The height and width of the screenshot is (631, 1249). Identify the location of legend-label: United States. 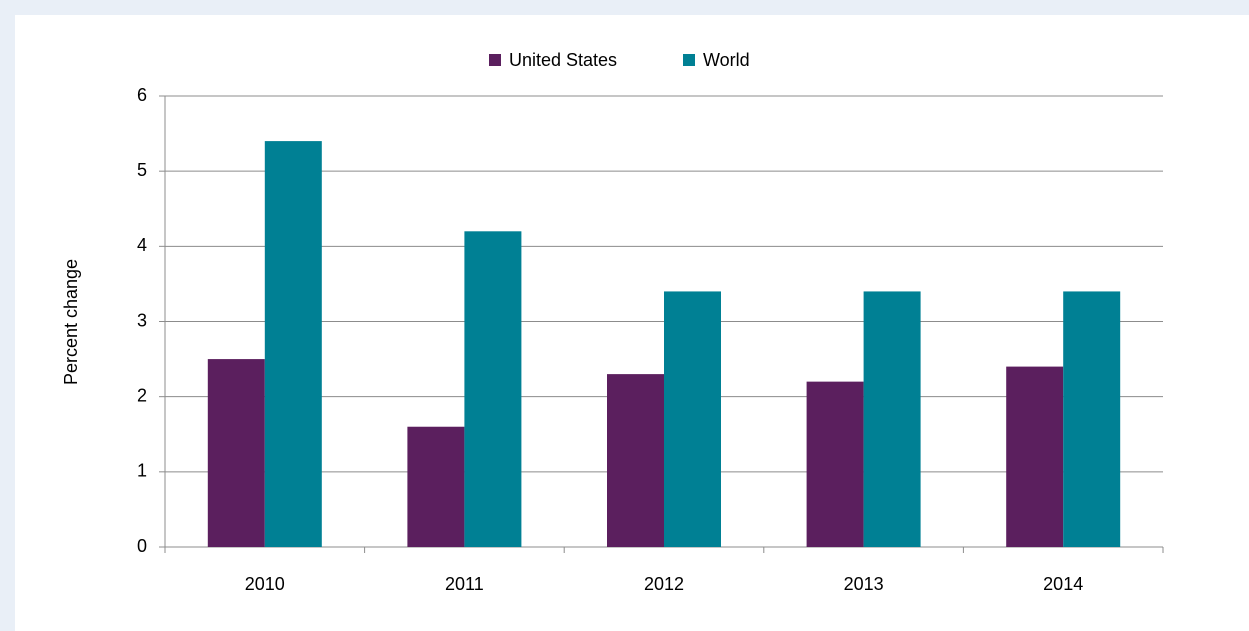
(563, 60).